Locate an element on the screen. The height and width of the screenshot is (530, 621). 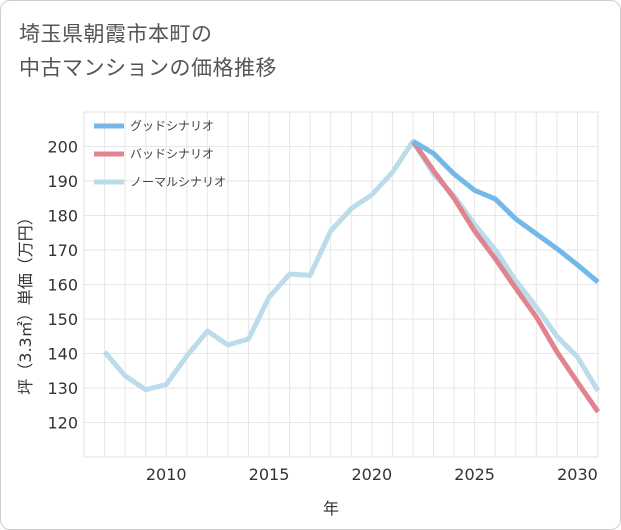
chart-title-line2: 中古マンションの価格推移 is located at coordinates (148, 68).